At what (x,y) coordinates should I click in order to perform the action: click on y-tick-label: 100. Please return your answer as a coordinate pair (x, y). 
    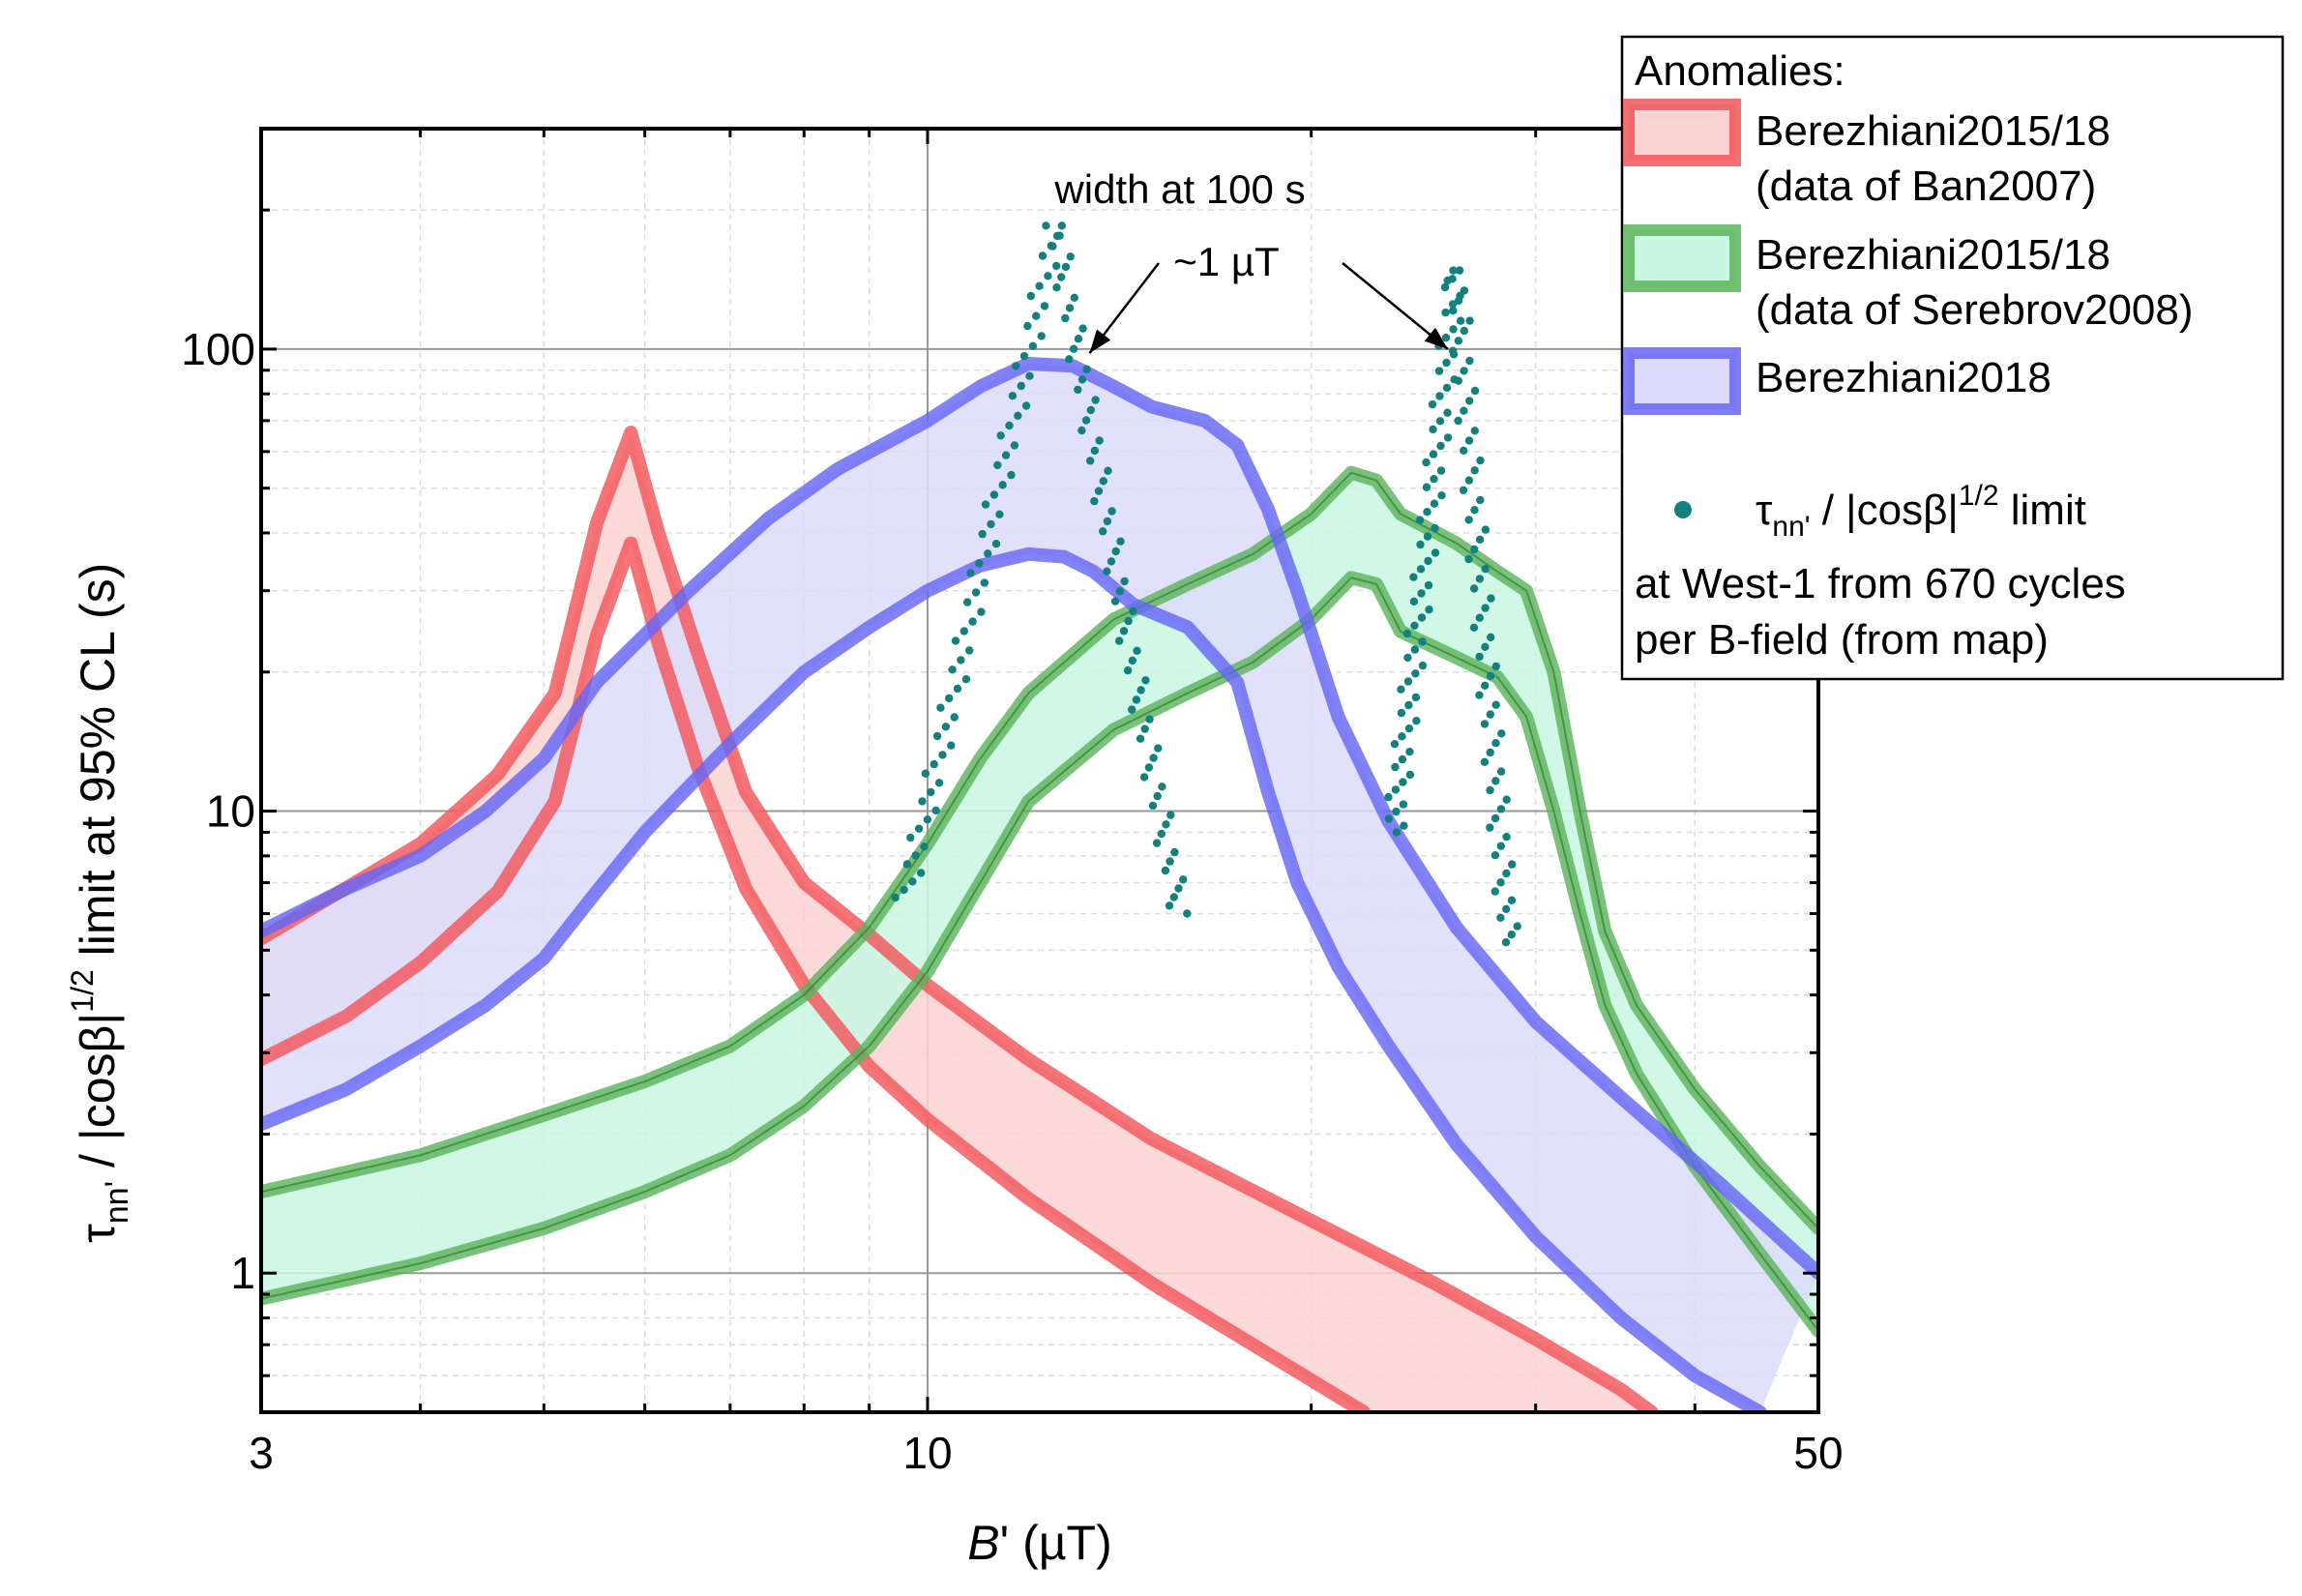
    Looking at the image, I should click on (218, 349).